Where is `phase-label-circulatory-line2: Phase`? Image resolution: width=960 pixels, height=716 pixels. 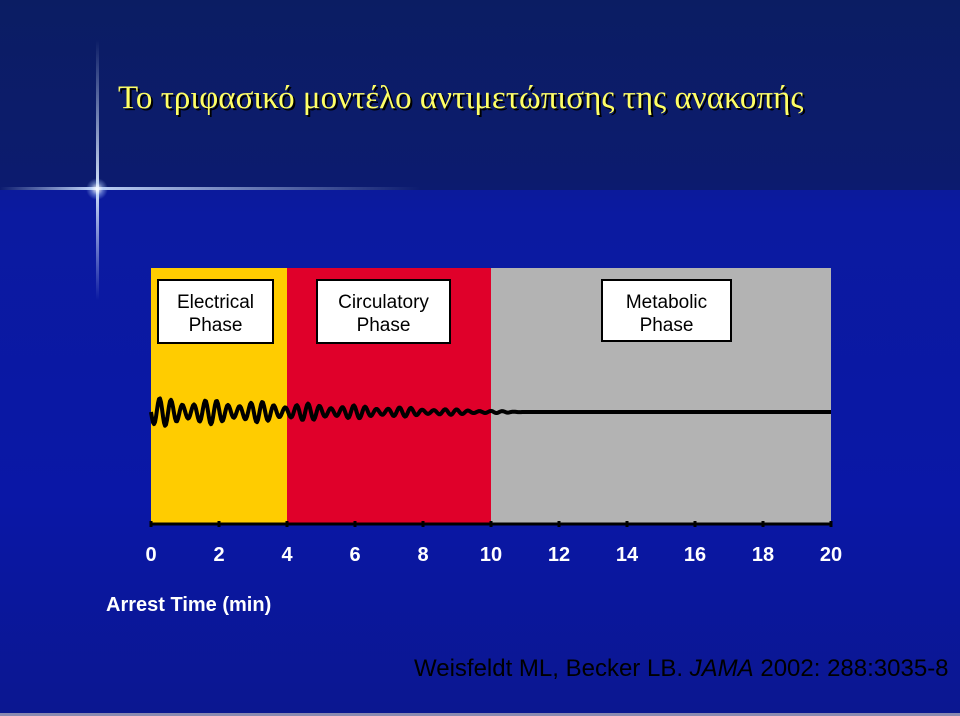
phase-label-circulatory-line2: Phase is located at coordinates (383, 325).